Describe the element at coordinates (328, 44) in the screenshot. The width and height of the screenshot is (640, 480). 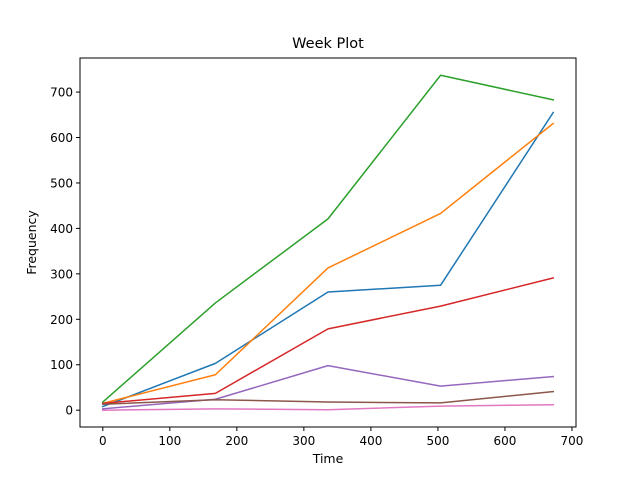
I see `chart-title: Week Plot` at that location.